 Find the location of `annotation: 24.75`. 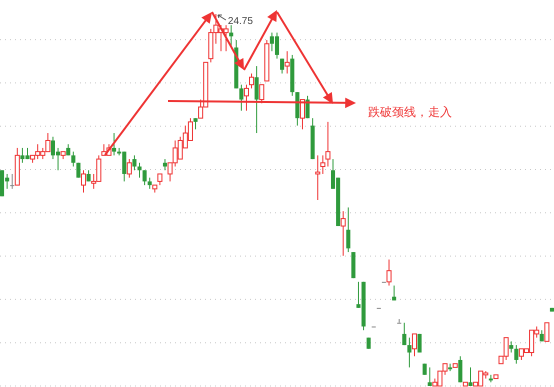

annotation: 24.75 is located at coordinates (241, 21).